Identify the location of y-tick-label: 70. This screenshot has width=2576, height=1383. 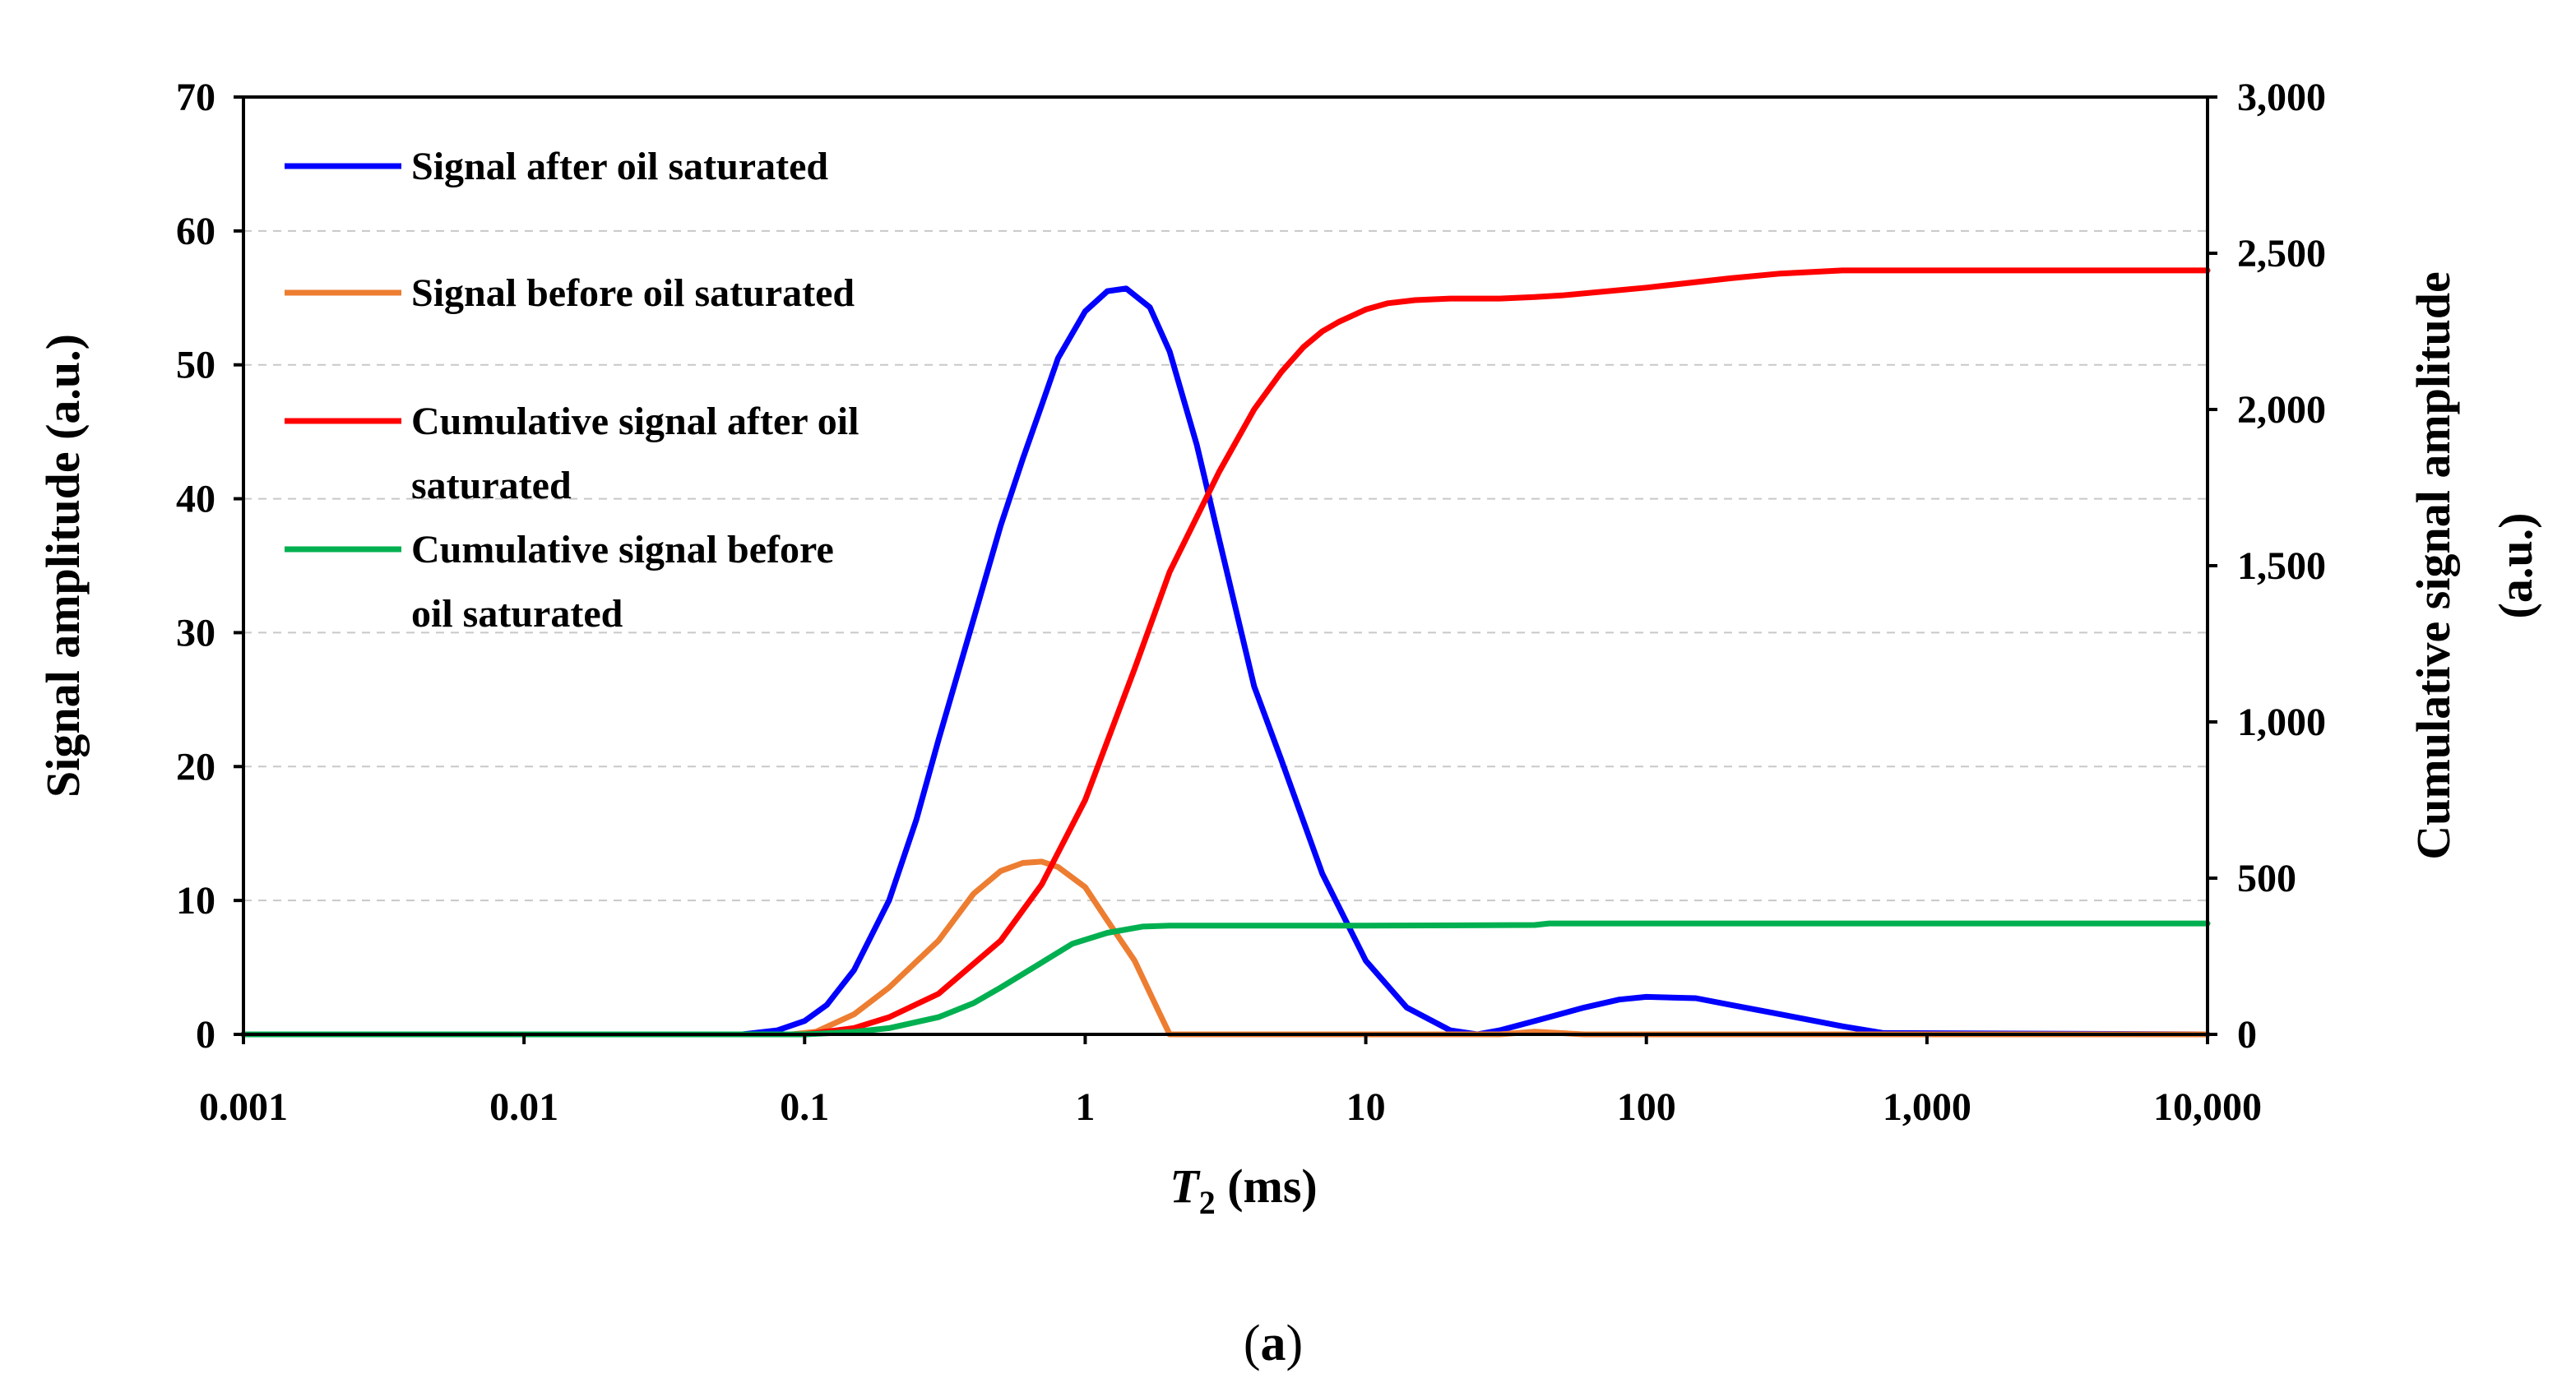
(196, 97).